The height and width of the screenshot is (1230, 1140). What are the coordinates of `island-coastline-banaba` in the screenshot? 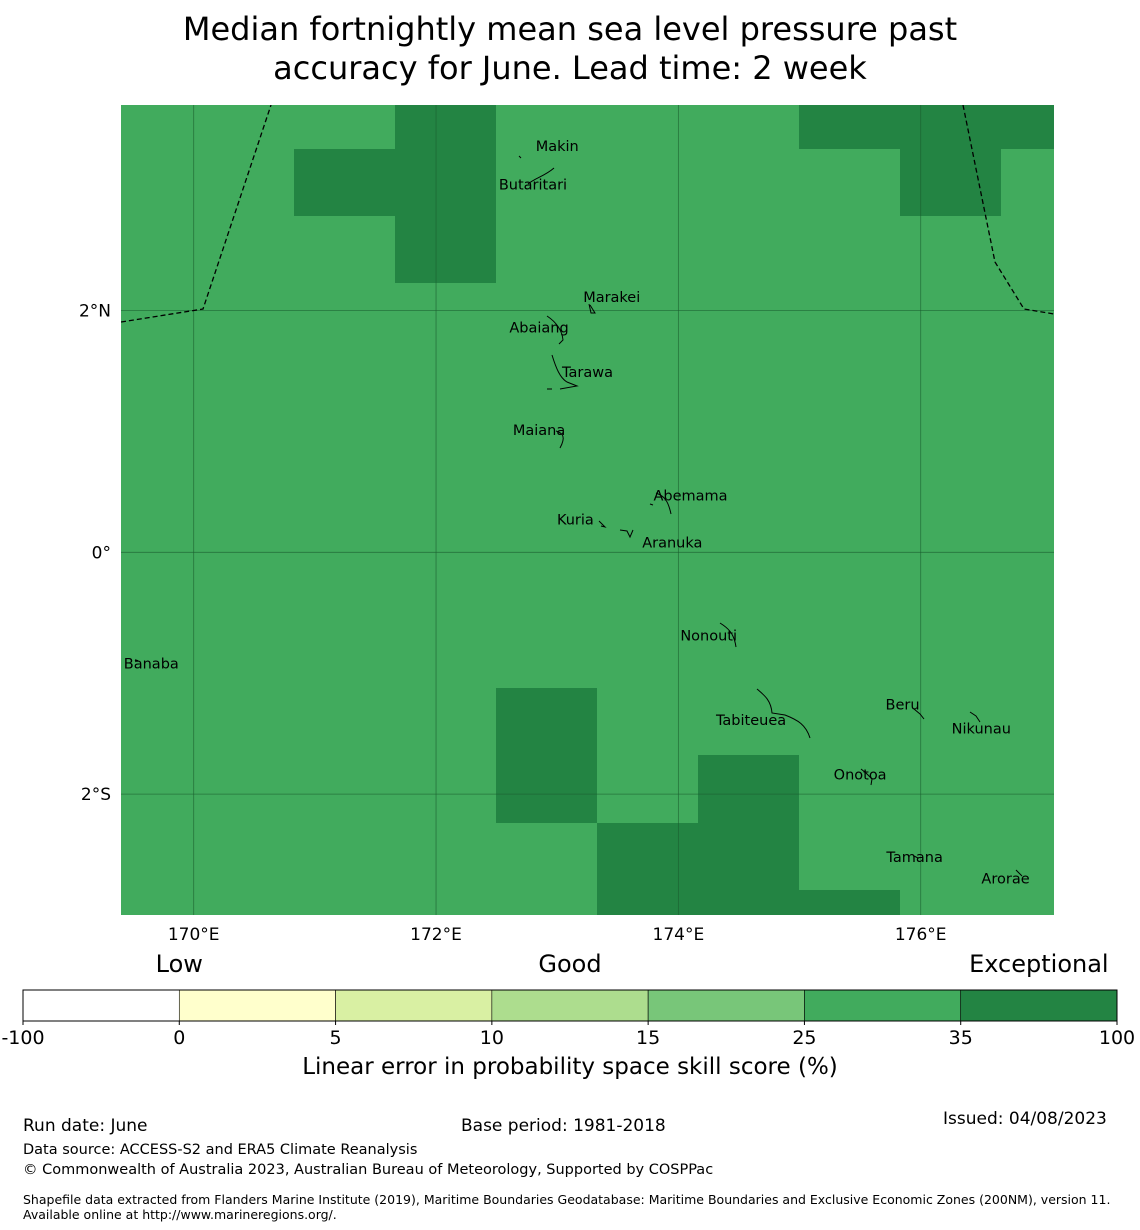 It's located at (136, 660).